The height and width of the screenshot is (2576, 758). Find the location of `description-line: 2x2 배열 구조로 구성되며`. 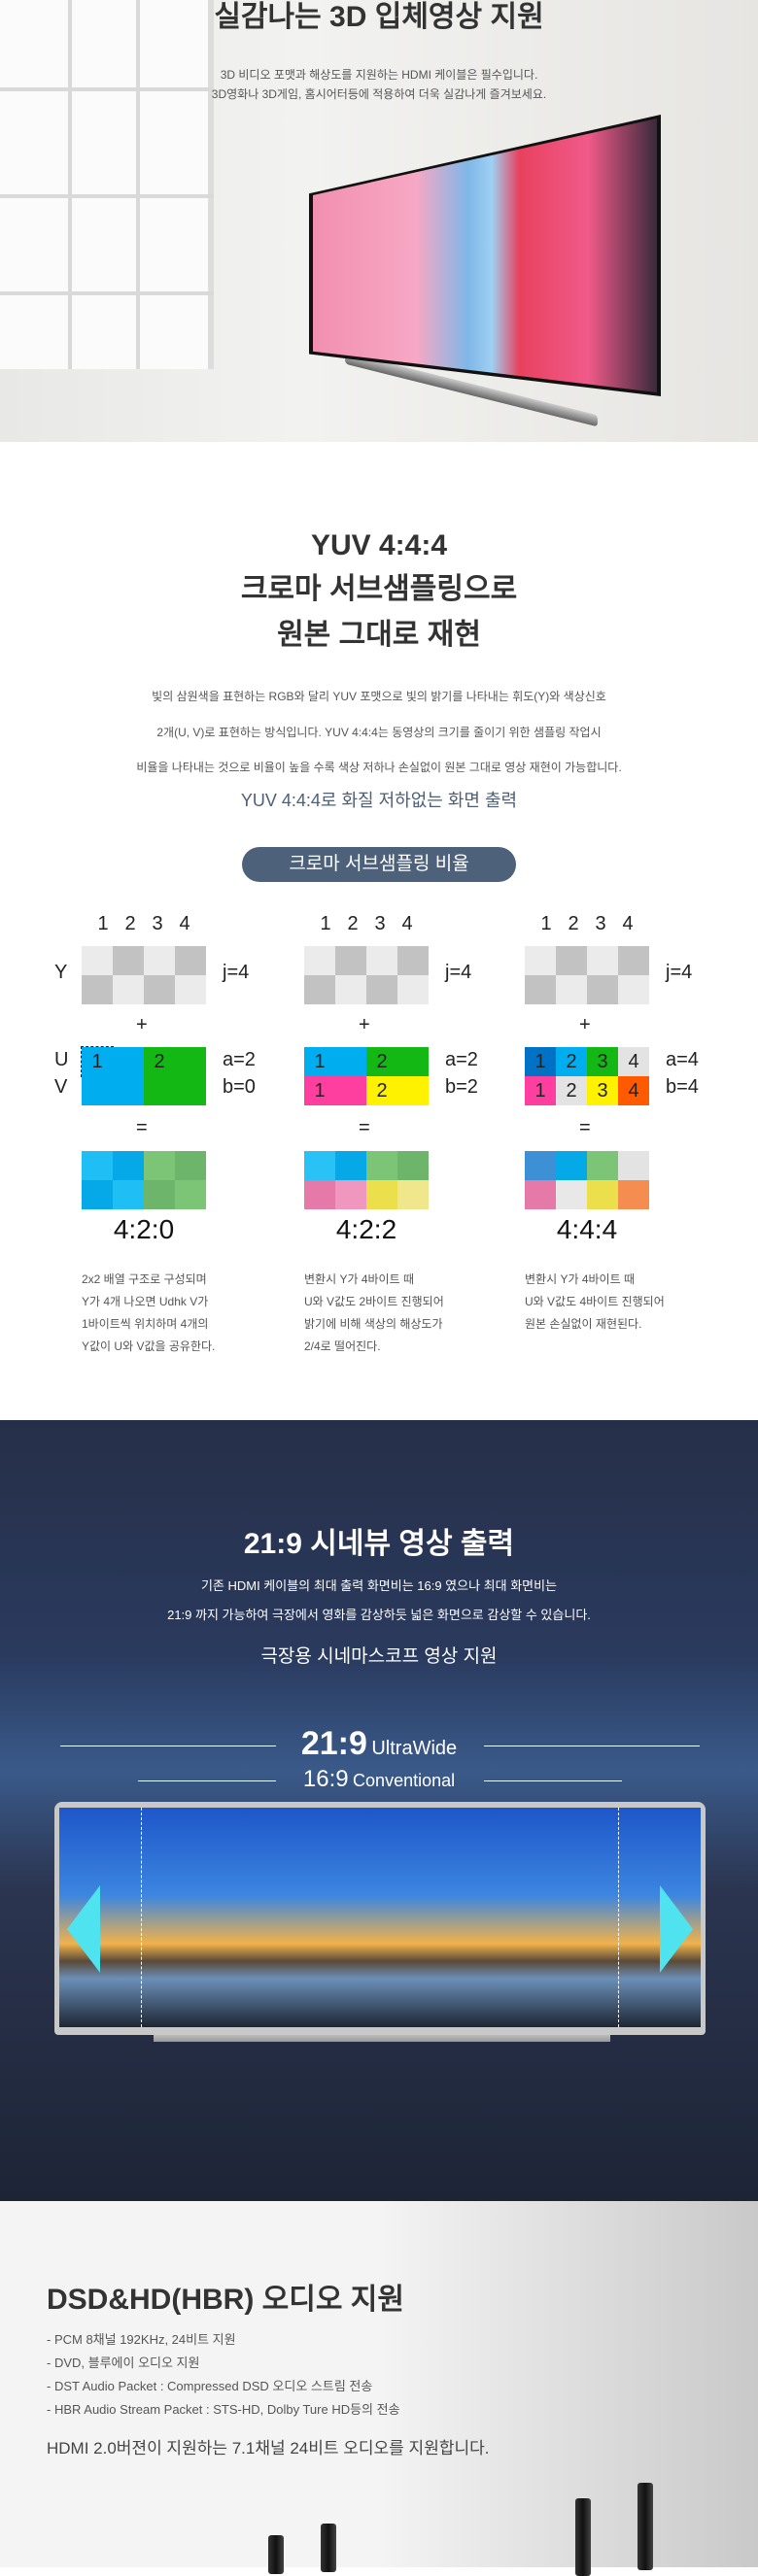

description-line: 2x2 배열 구조로 구성되며 is located at coordinates (145, 1279).